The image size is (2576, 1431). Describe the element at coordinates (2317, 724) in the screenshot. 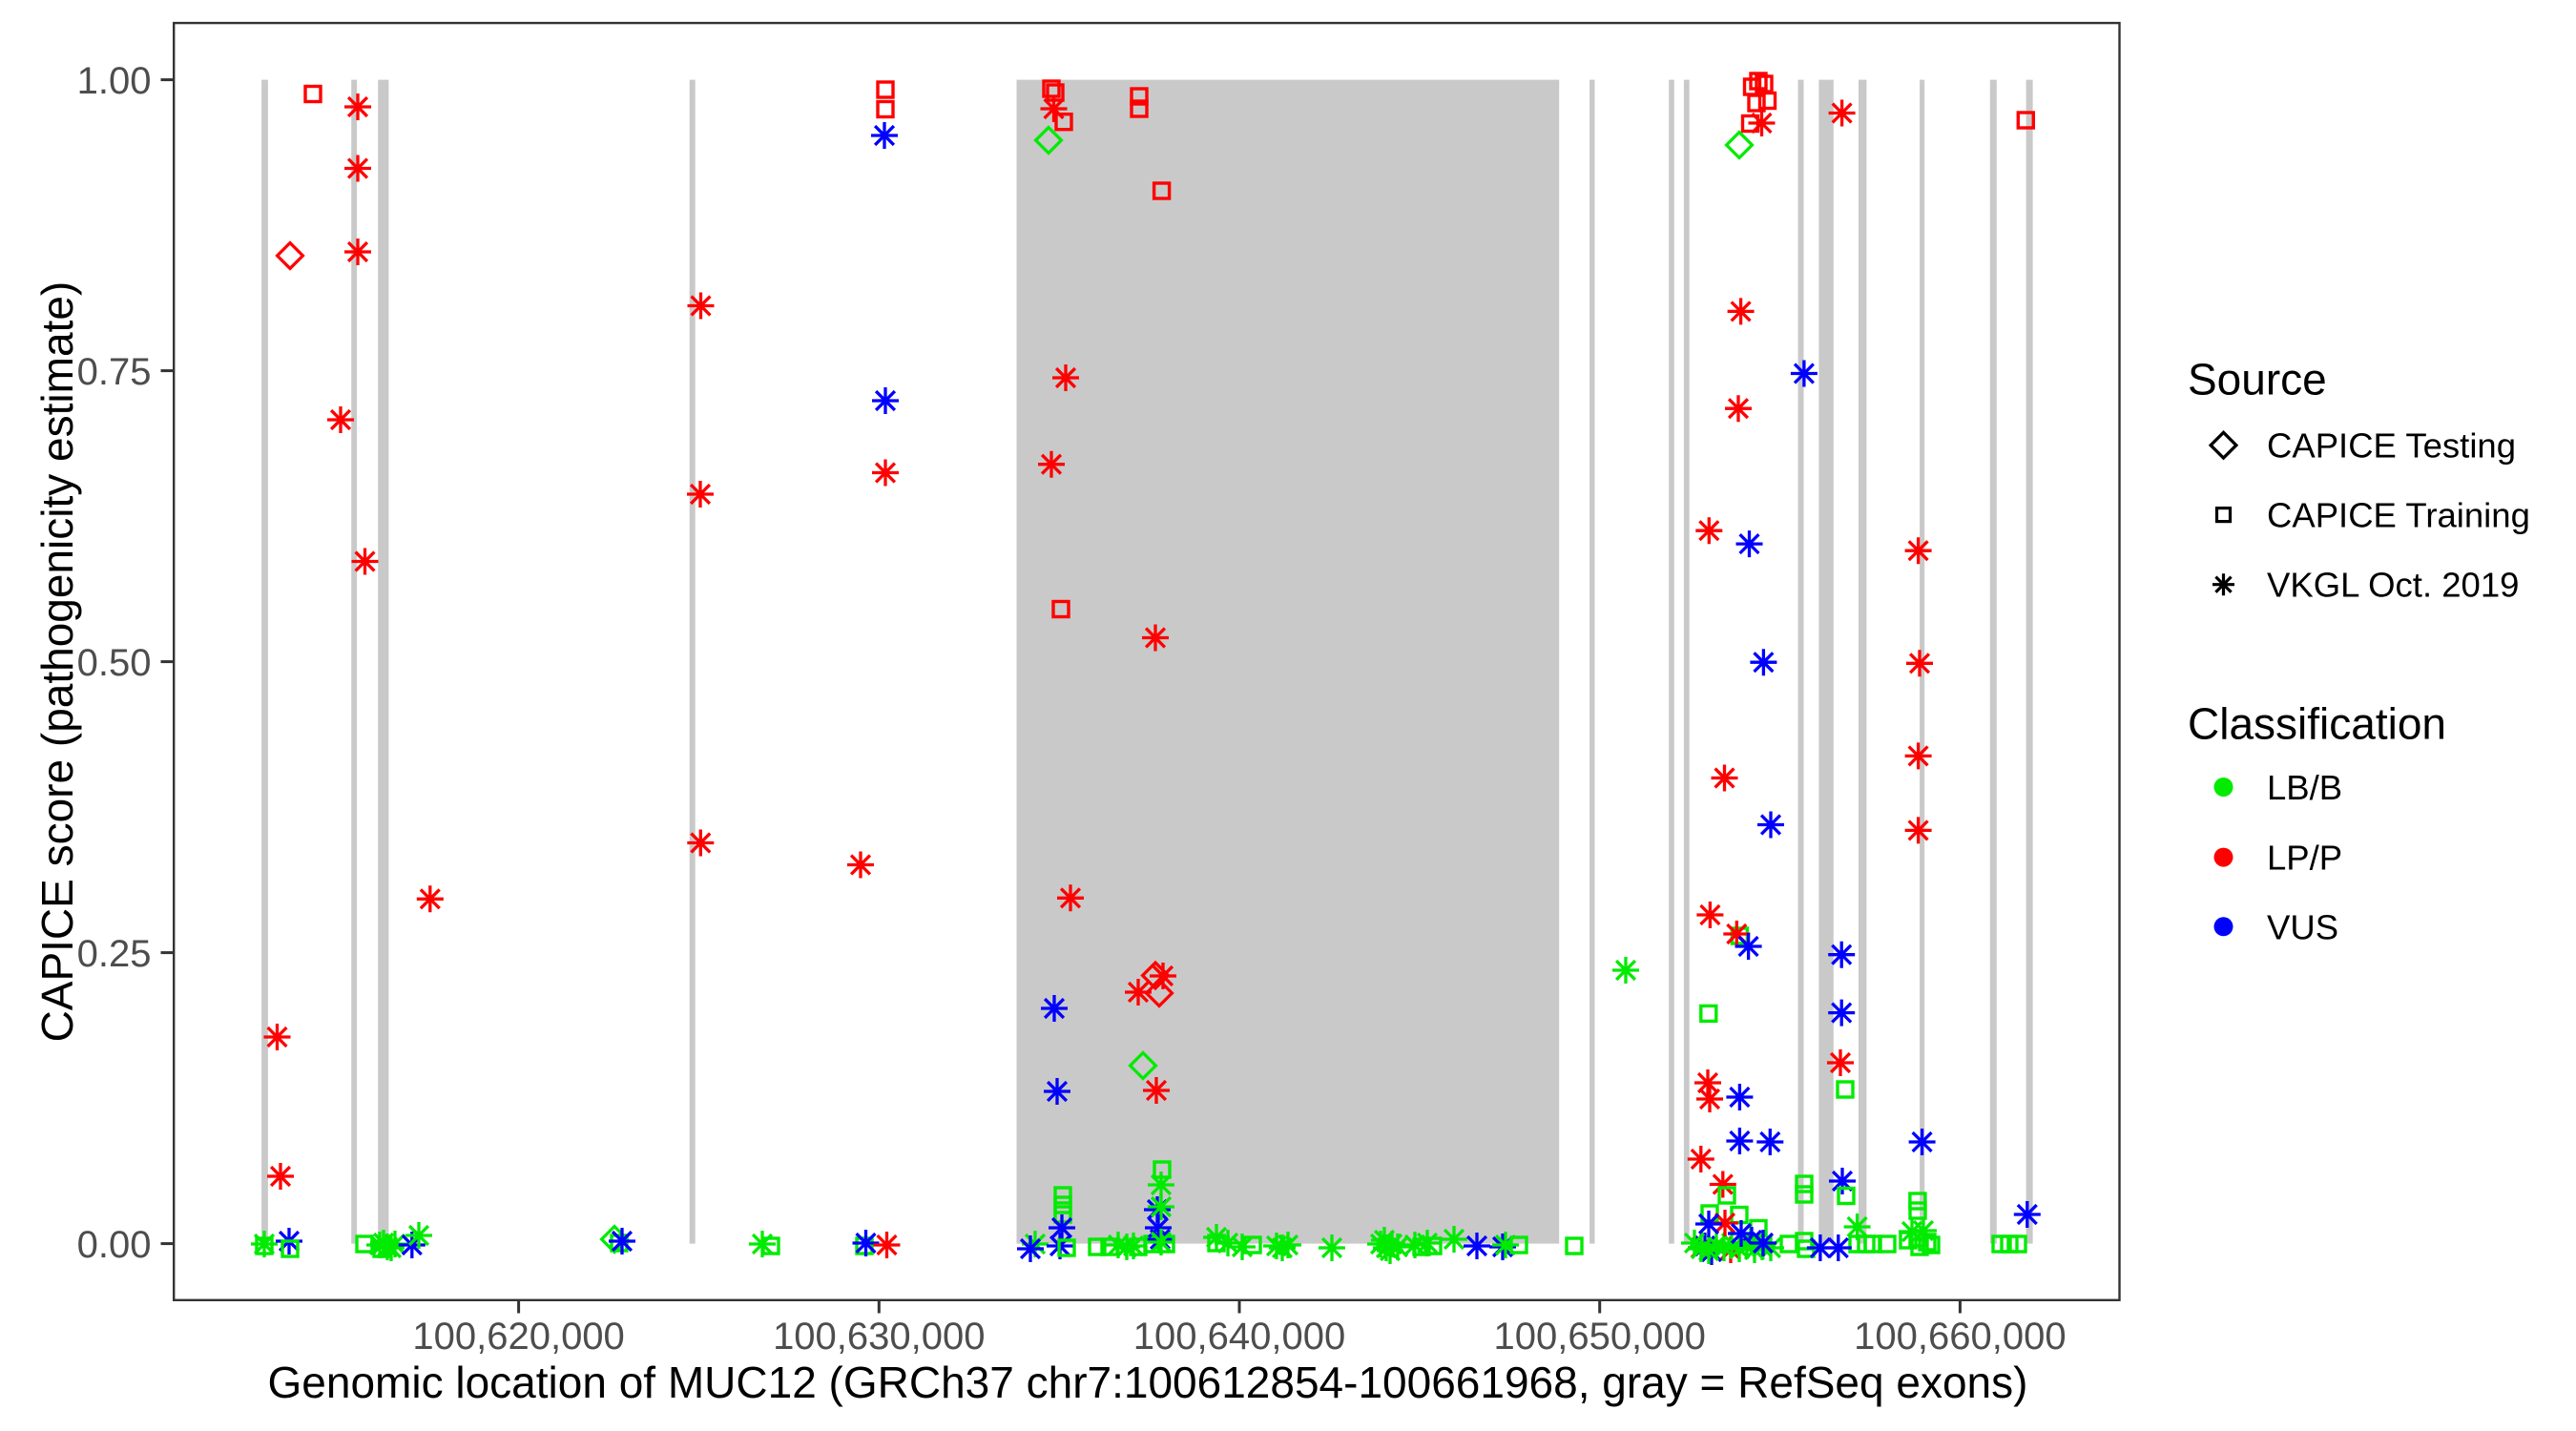

I see `svg-text: Classification` at that location.